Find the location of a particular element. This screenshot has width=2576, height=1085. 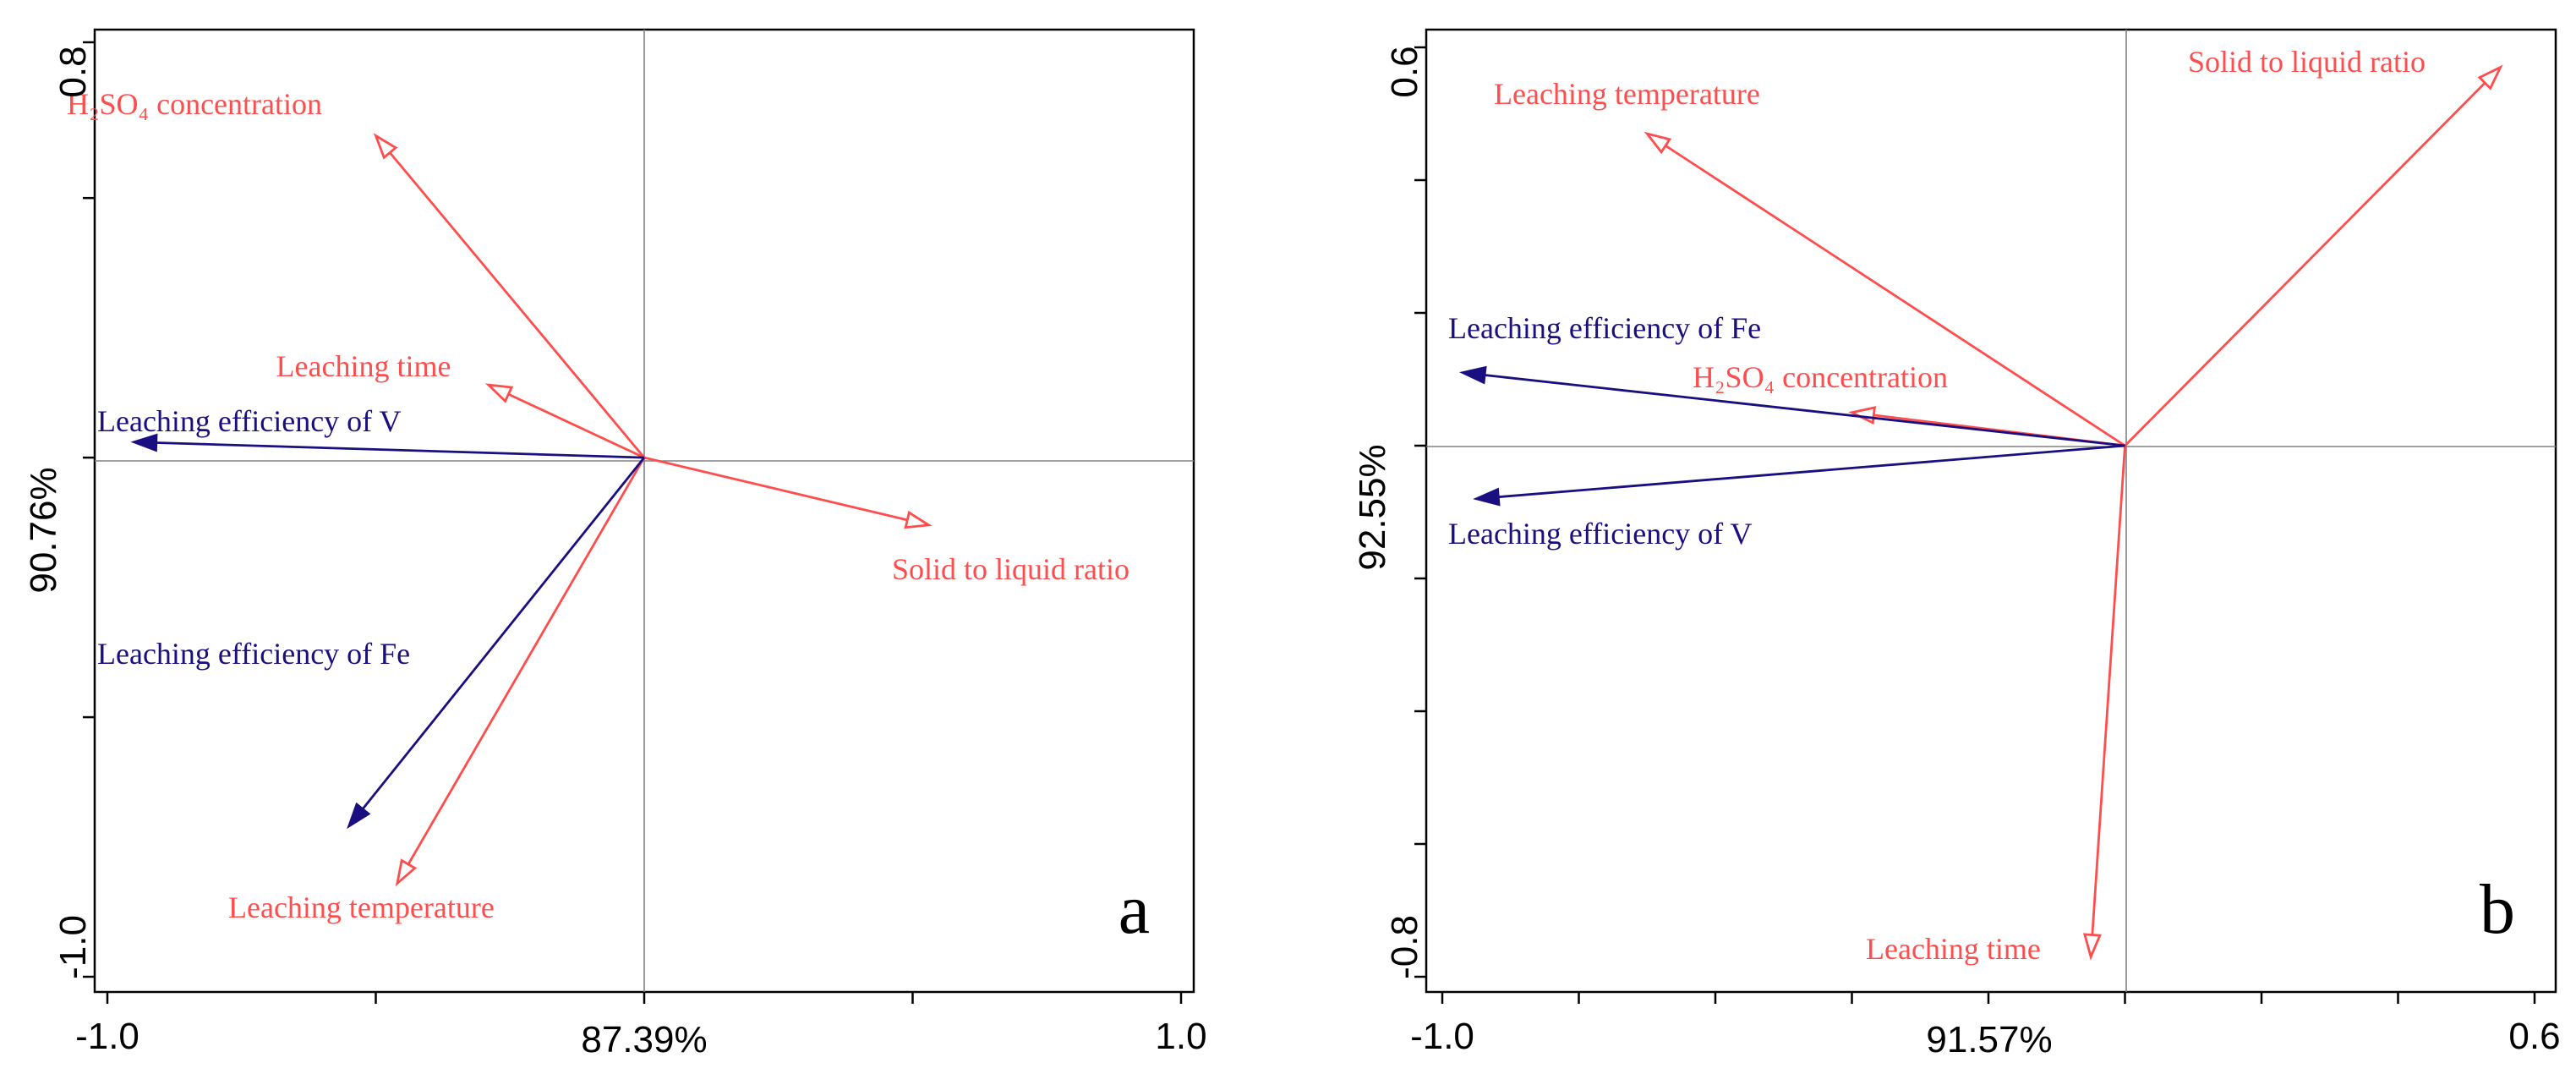

panel-b-vector-leaching-efficiency-of-v: Leaching efficiency of V is located at coordinates (1787, 498).